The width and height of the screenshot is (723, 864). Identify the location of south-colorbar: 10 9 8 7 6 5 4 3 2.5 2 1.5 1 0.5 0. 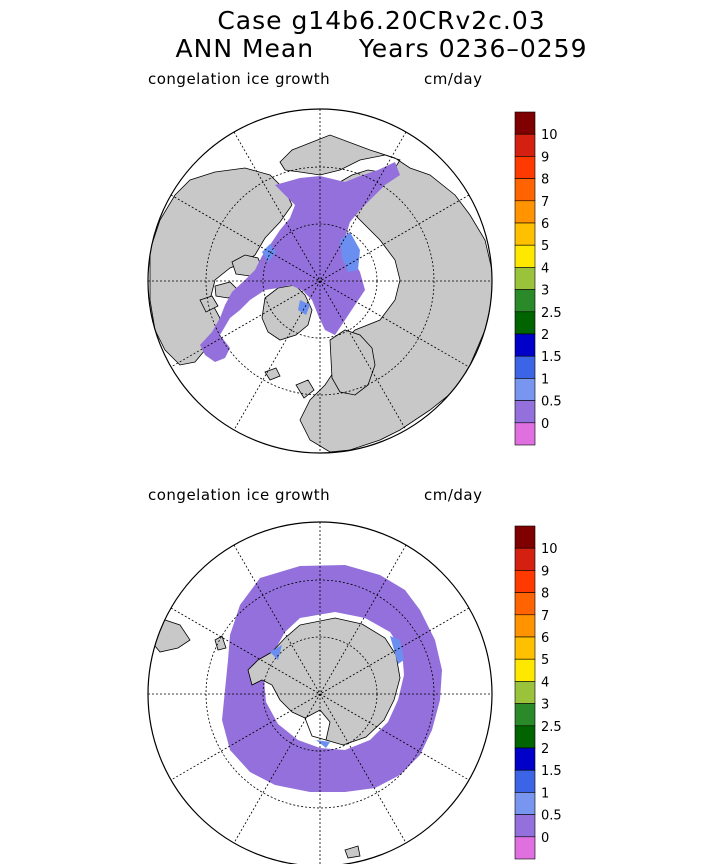
(538, 692).